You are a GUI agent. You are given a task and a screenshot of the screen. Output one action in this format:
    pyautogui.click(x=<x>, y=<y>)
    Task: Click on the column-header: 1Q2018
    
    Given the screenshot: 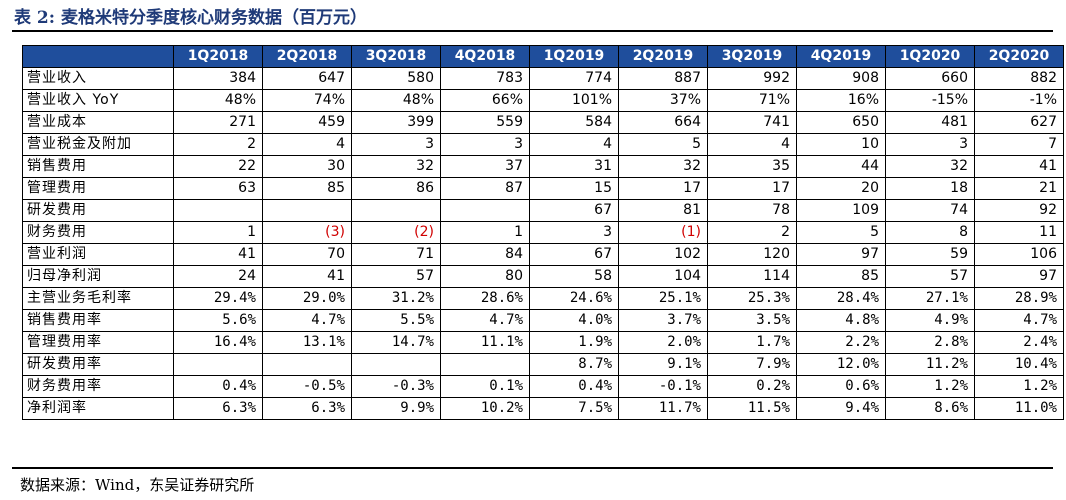 What is the action you would take?
    pyautogui.click(x=218, y=56)
    